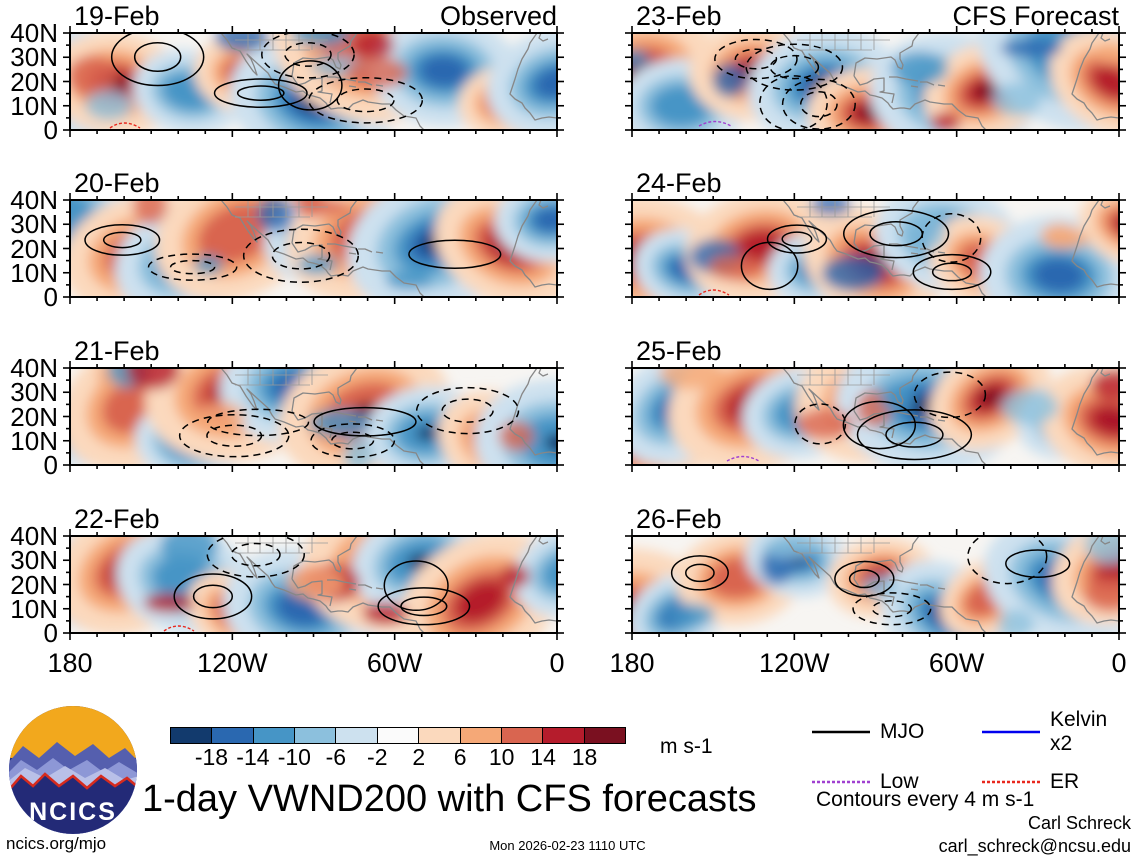 This screenshot has width=1135, height=859. What do you see at coordinates (253, 757) in the screenshot?
I see `colorbar-label: -14` at bounding box center [253, 757].